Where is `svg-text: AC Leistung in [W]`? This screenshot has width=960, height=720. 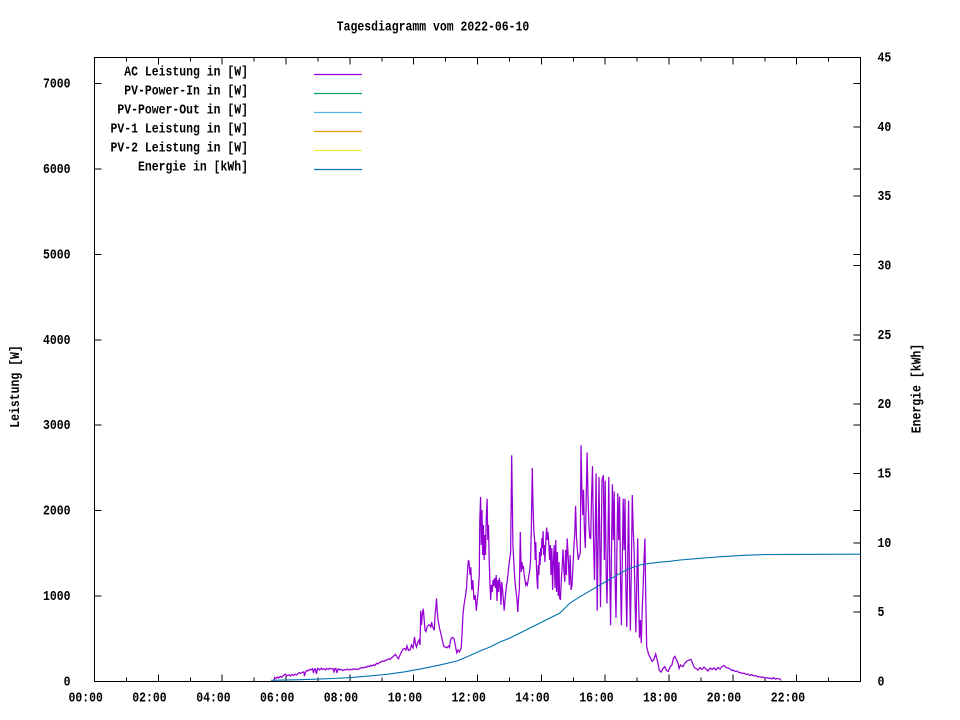 svg-text: AC Leistung in [W] is located at coordinates (186, 73).